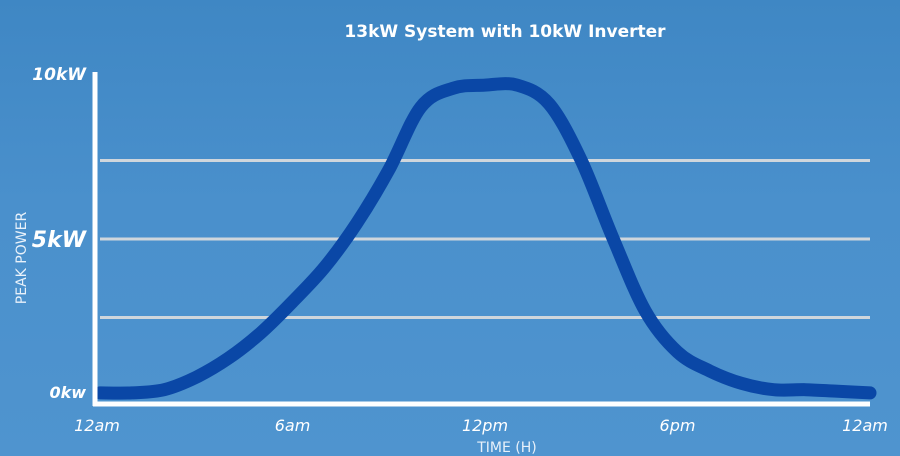 This screenshot has width=900, height=456. I want to click on y-tick-labels: 0kw 5kW 10kW, so click(60, 233).